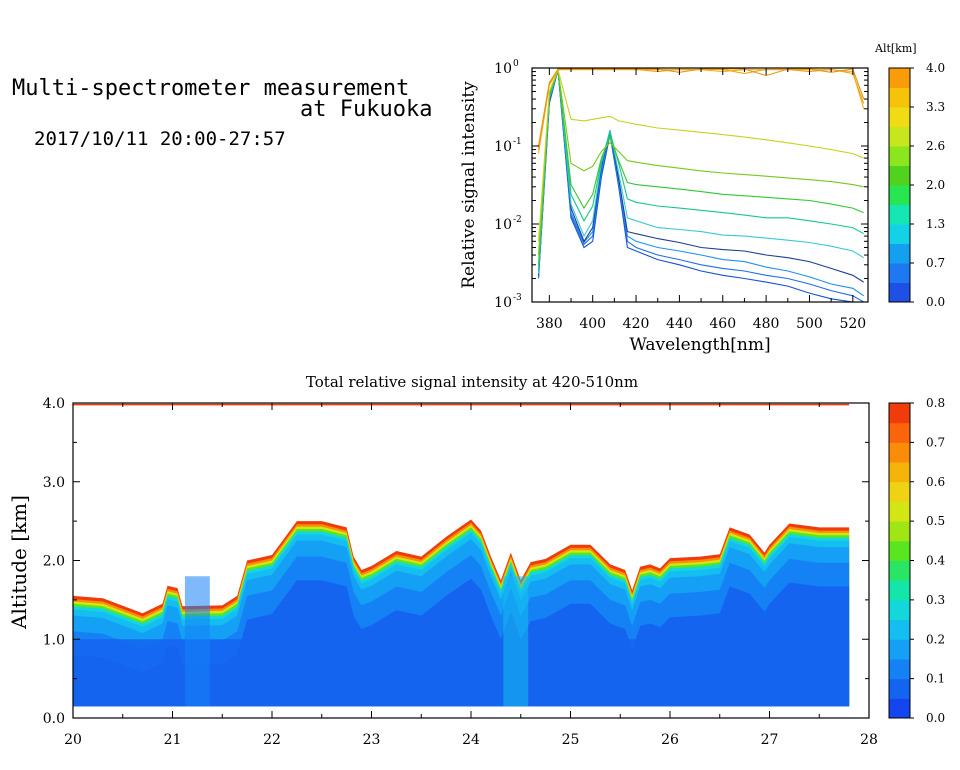 The height and width of the screenshot is (770, 960). Describe the element at coordinates (935, 561) in the screenshot. I see `intensity-colorbar-tick-label: 0.4` at that location.